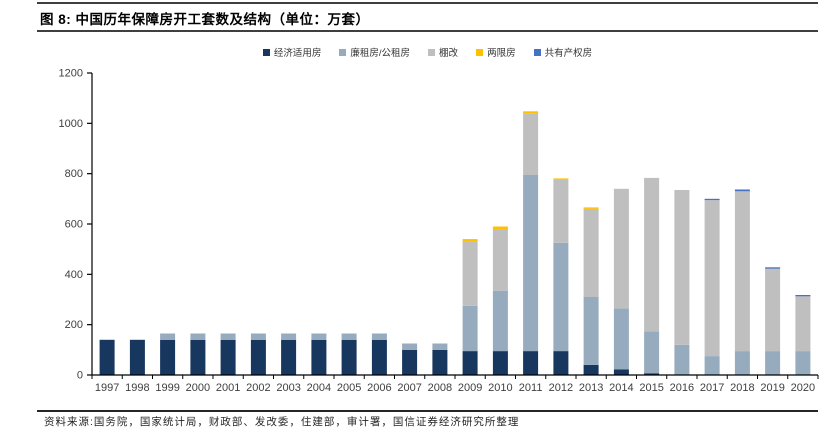 This screenshot has height=447, width=826. Describe the element at coordinates (349, 388) in the screenshot. I see `x-tick-label: 2005` at that location.